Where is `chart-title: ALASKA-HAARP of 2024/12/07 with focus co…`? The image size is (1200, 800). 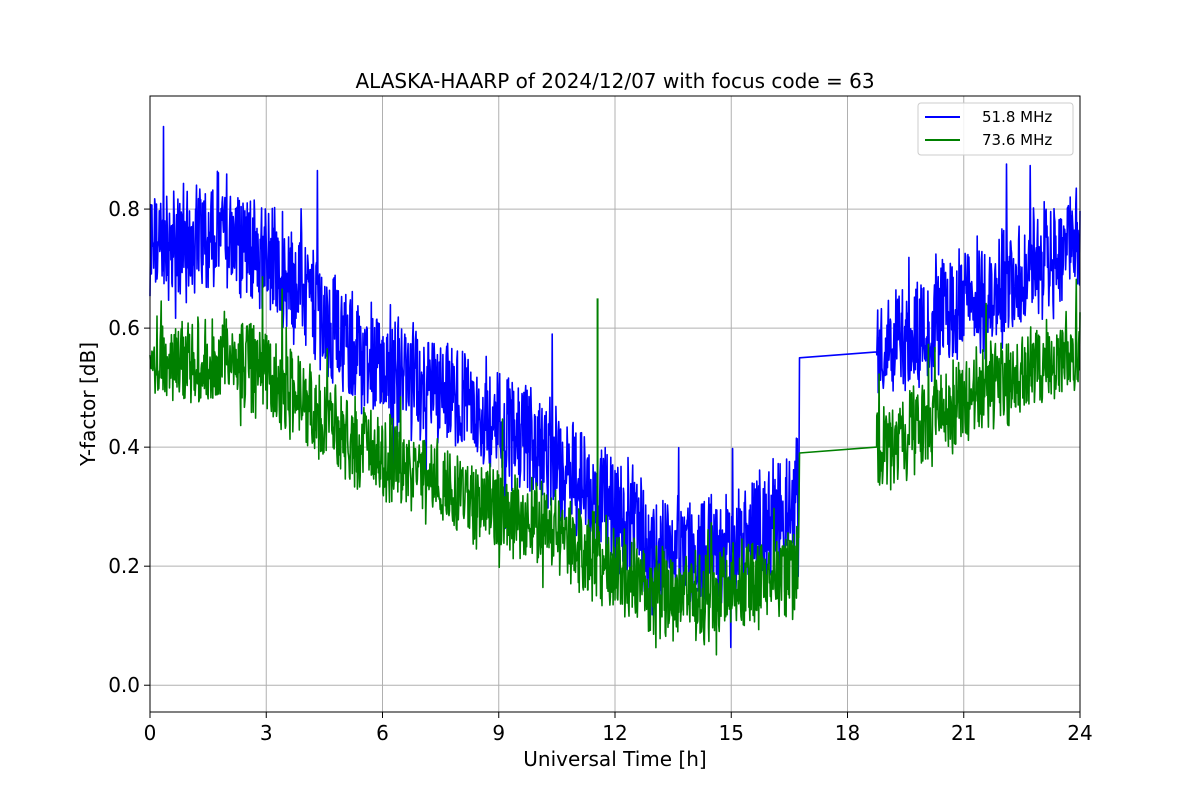 chart-title: ALASKA-HAARP of 2024/12/07 with focus co… is located at coordinates (614, 81).